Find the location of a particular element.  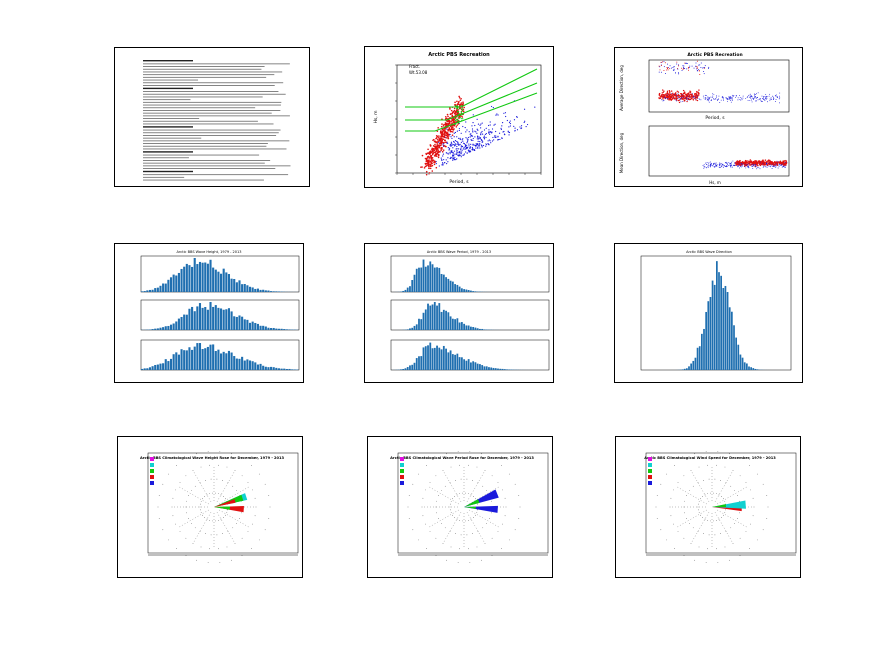

legend-swatch is located at coordinates (152, 465).